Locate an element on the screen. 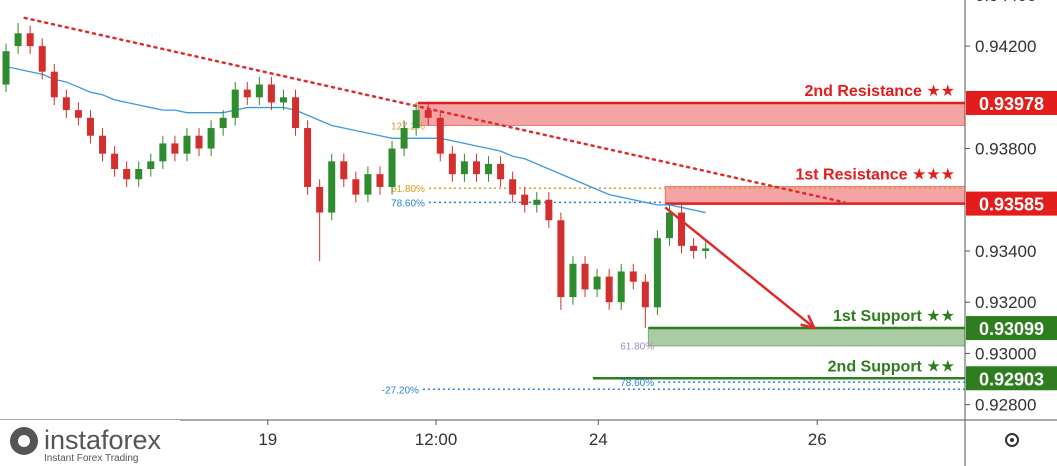  x-tick-label: 26 is located at coordinates (817, 439).